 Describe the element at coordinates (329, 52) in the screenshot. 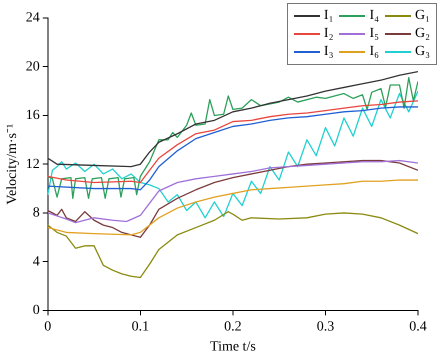

I see `legend-label: I₃` at that location.